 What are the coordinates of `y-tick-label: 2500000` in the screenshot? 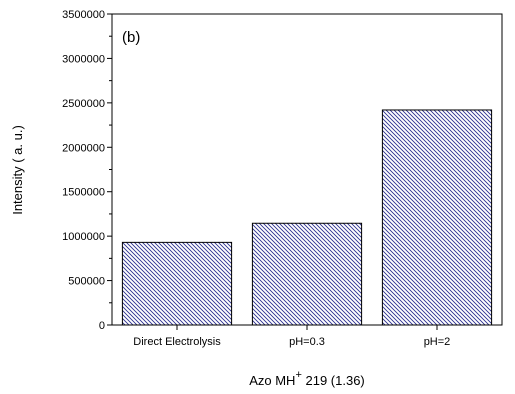 It's located at (83, 104).